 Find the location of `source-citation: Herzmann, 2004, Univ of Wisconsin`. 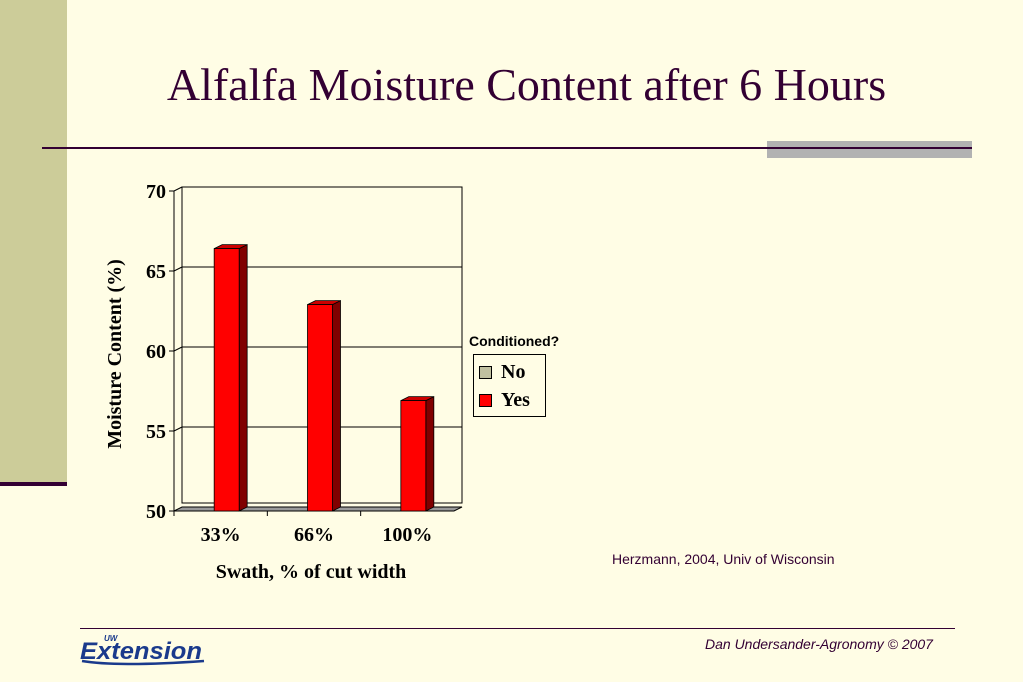

source-citation: Herzmann, 2004, Univ of Wisconsin is located at coordinates (723, 559).